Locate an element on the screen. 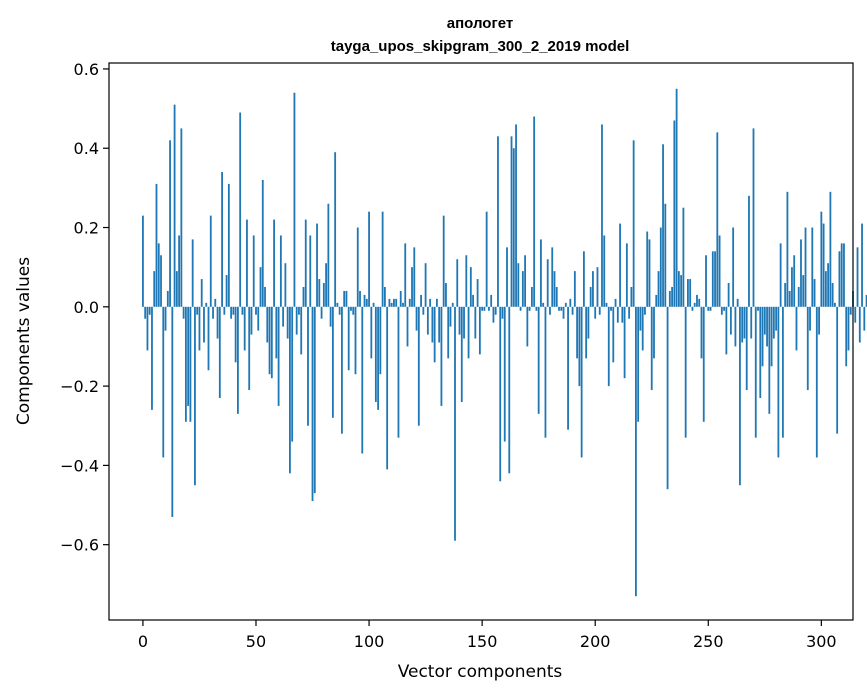 Image resolution: width=867 pixels, height=696 pixels. x-tick-label: 150 is located at coordinates (482, 641).